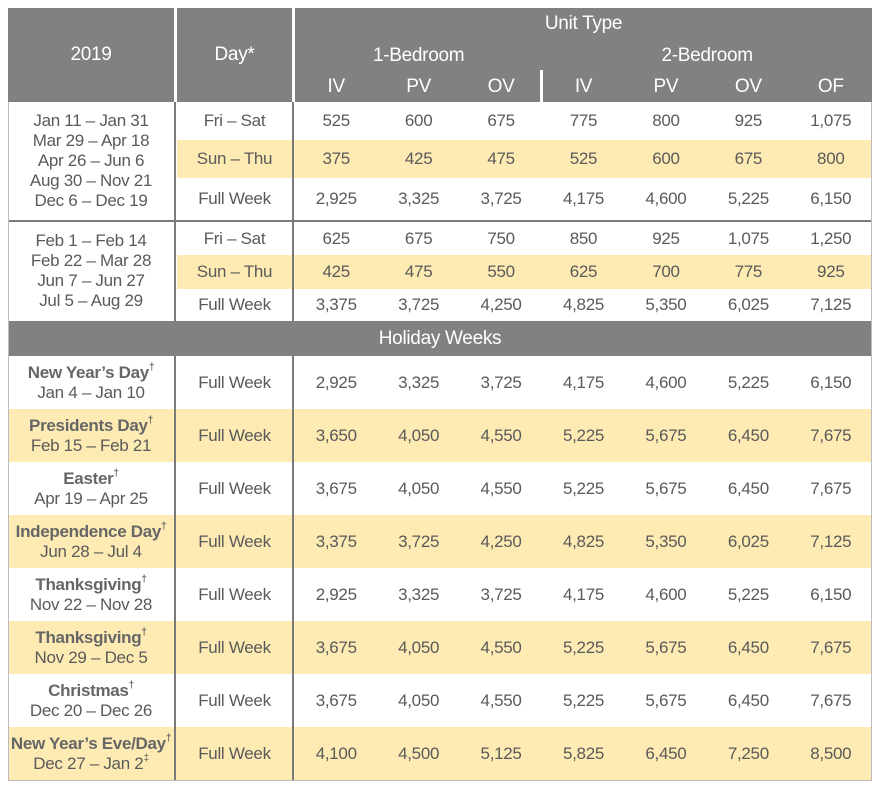 The width and height of the screenshot is (882, 796). What do you see at coordinates (707, 56) in the screenshot?
I see `group-header: 2-Bedroom` at bounding box center [707, 56].